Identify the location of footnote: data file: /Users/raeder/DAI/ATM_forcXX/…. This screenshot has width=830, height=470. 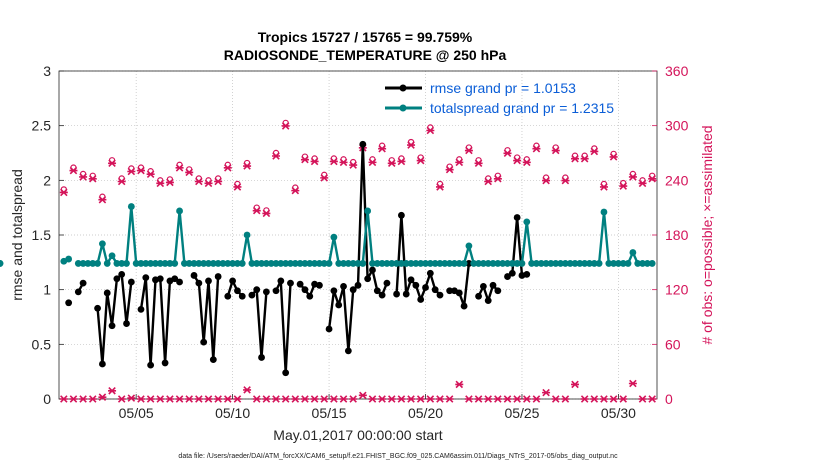
(398, 456).